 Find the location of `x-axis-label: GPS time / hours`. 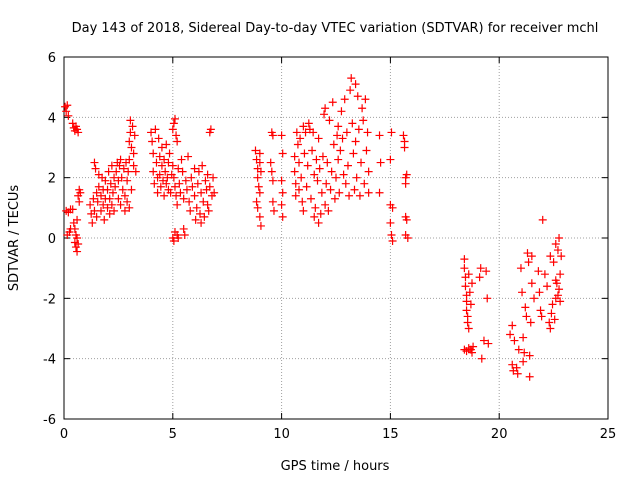

x-axis-label: GPS time / hours is located at coordinates (335, 466).